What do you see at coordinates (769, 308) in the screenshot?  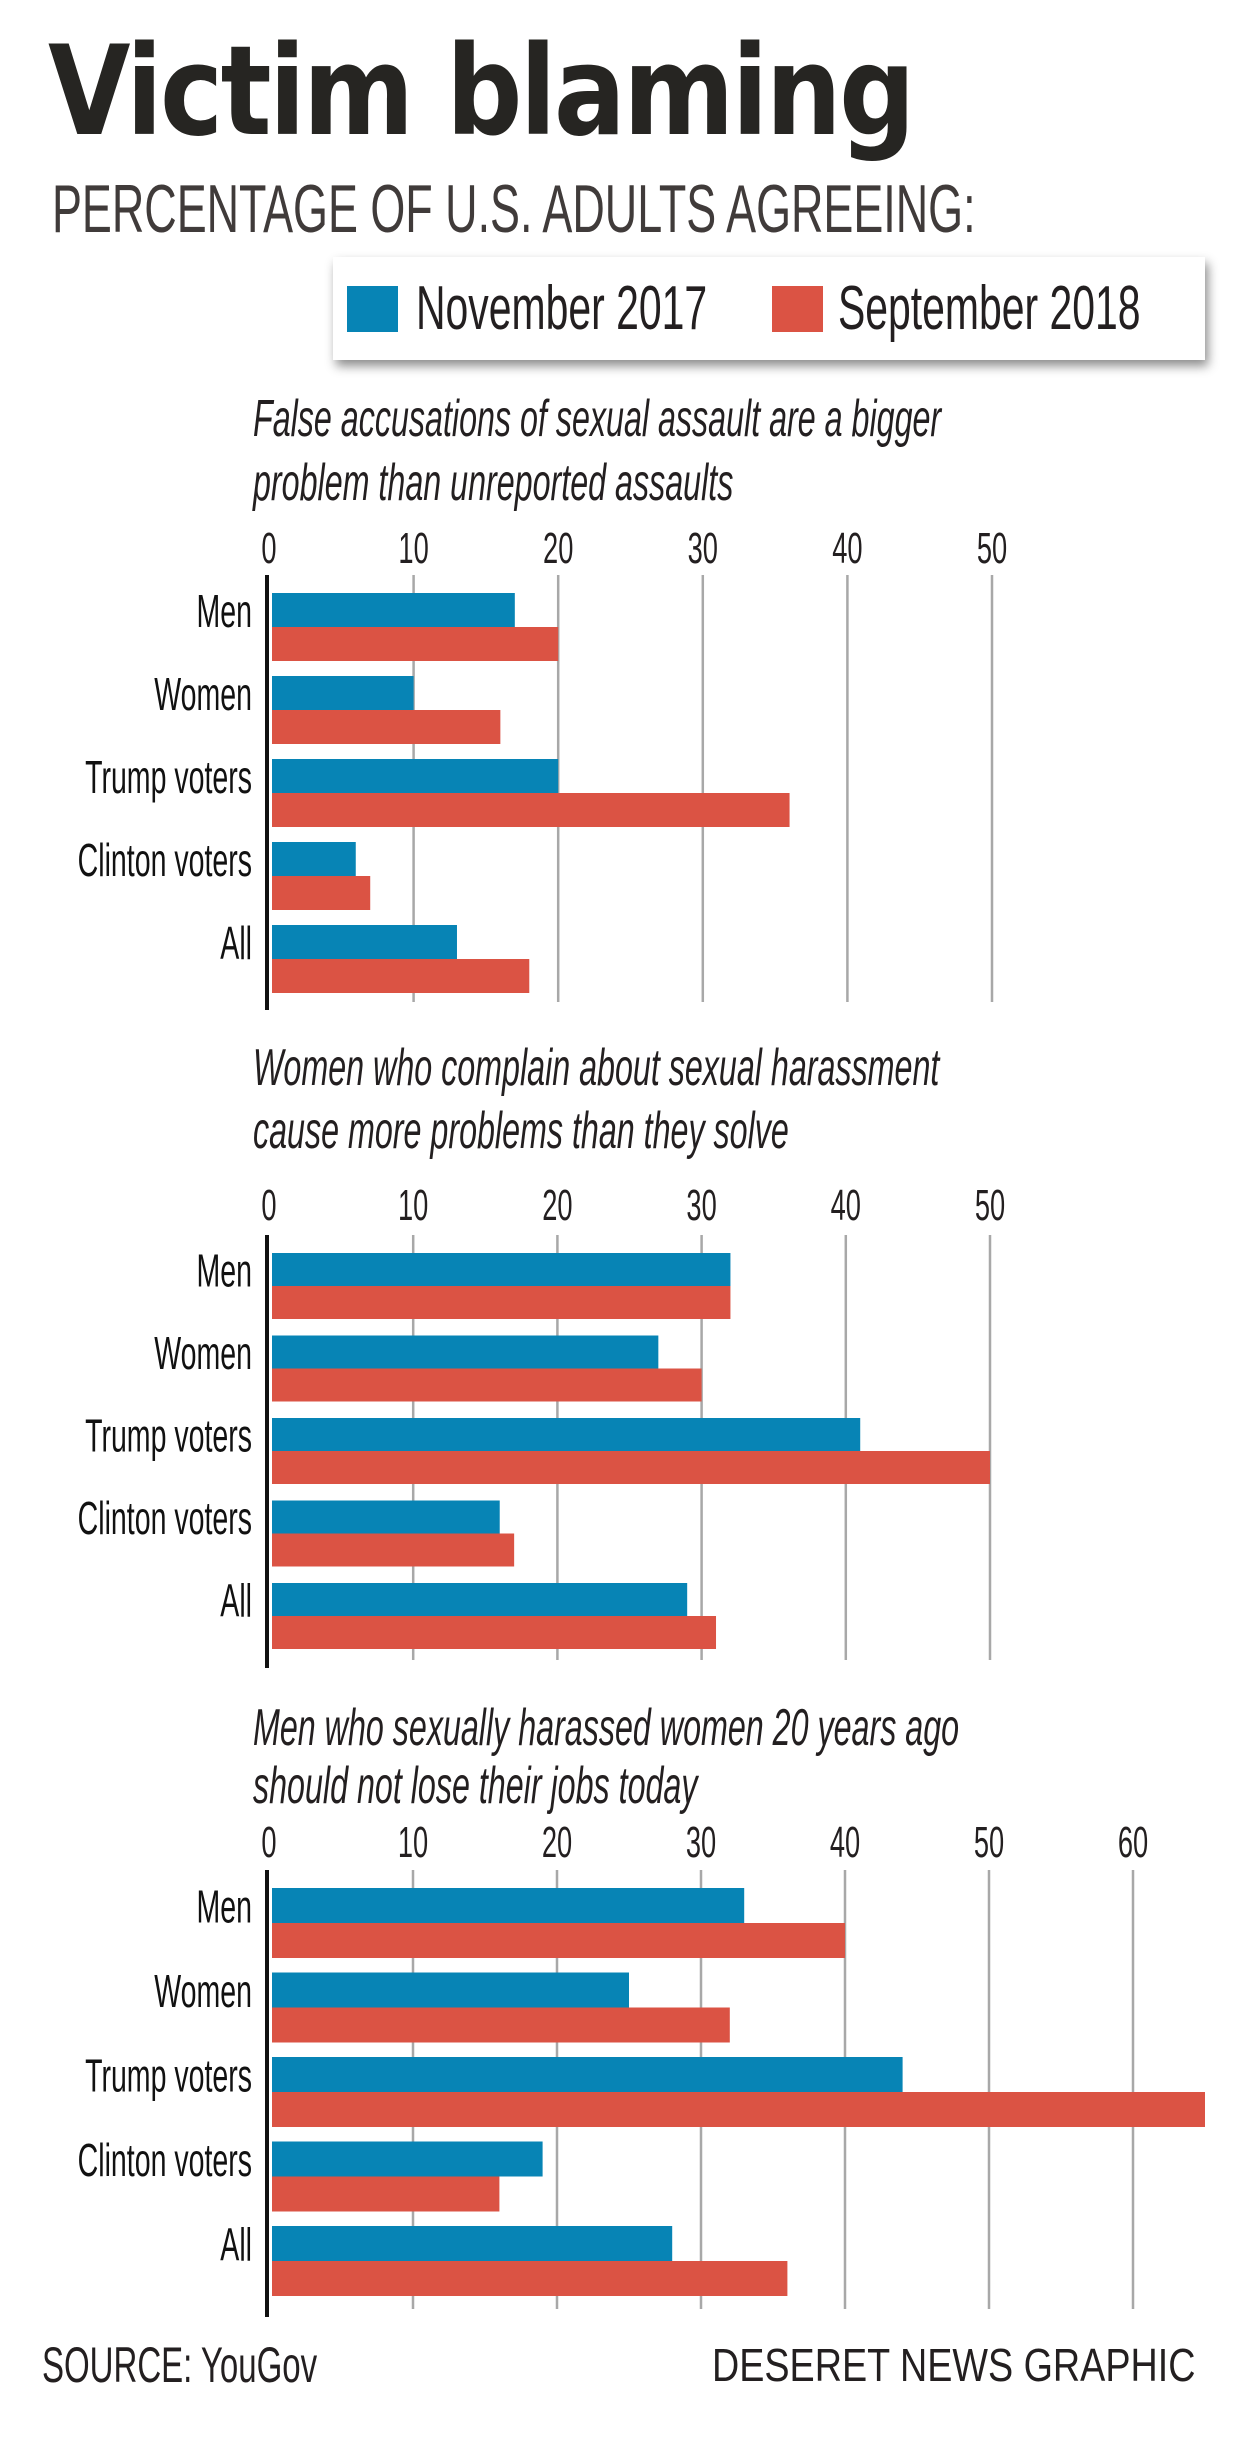 I see `legend: November 2017 September 2018` at bounding box center [769, 308].